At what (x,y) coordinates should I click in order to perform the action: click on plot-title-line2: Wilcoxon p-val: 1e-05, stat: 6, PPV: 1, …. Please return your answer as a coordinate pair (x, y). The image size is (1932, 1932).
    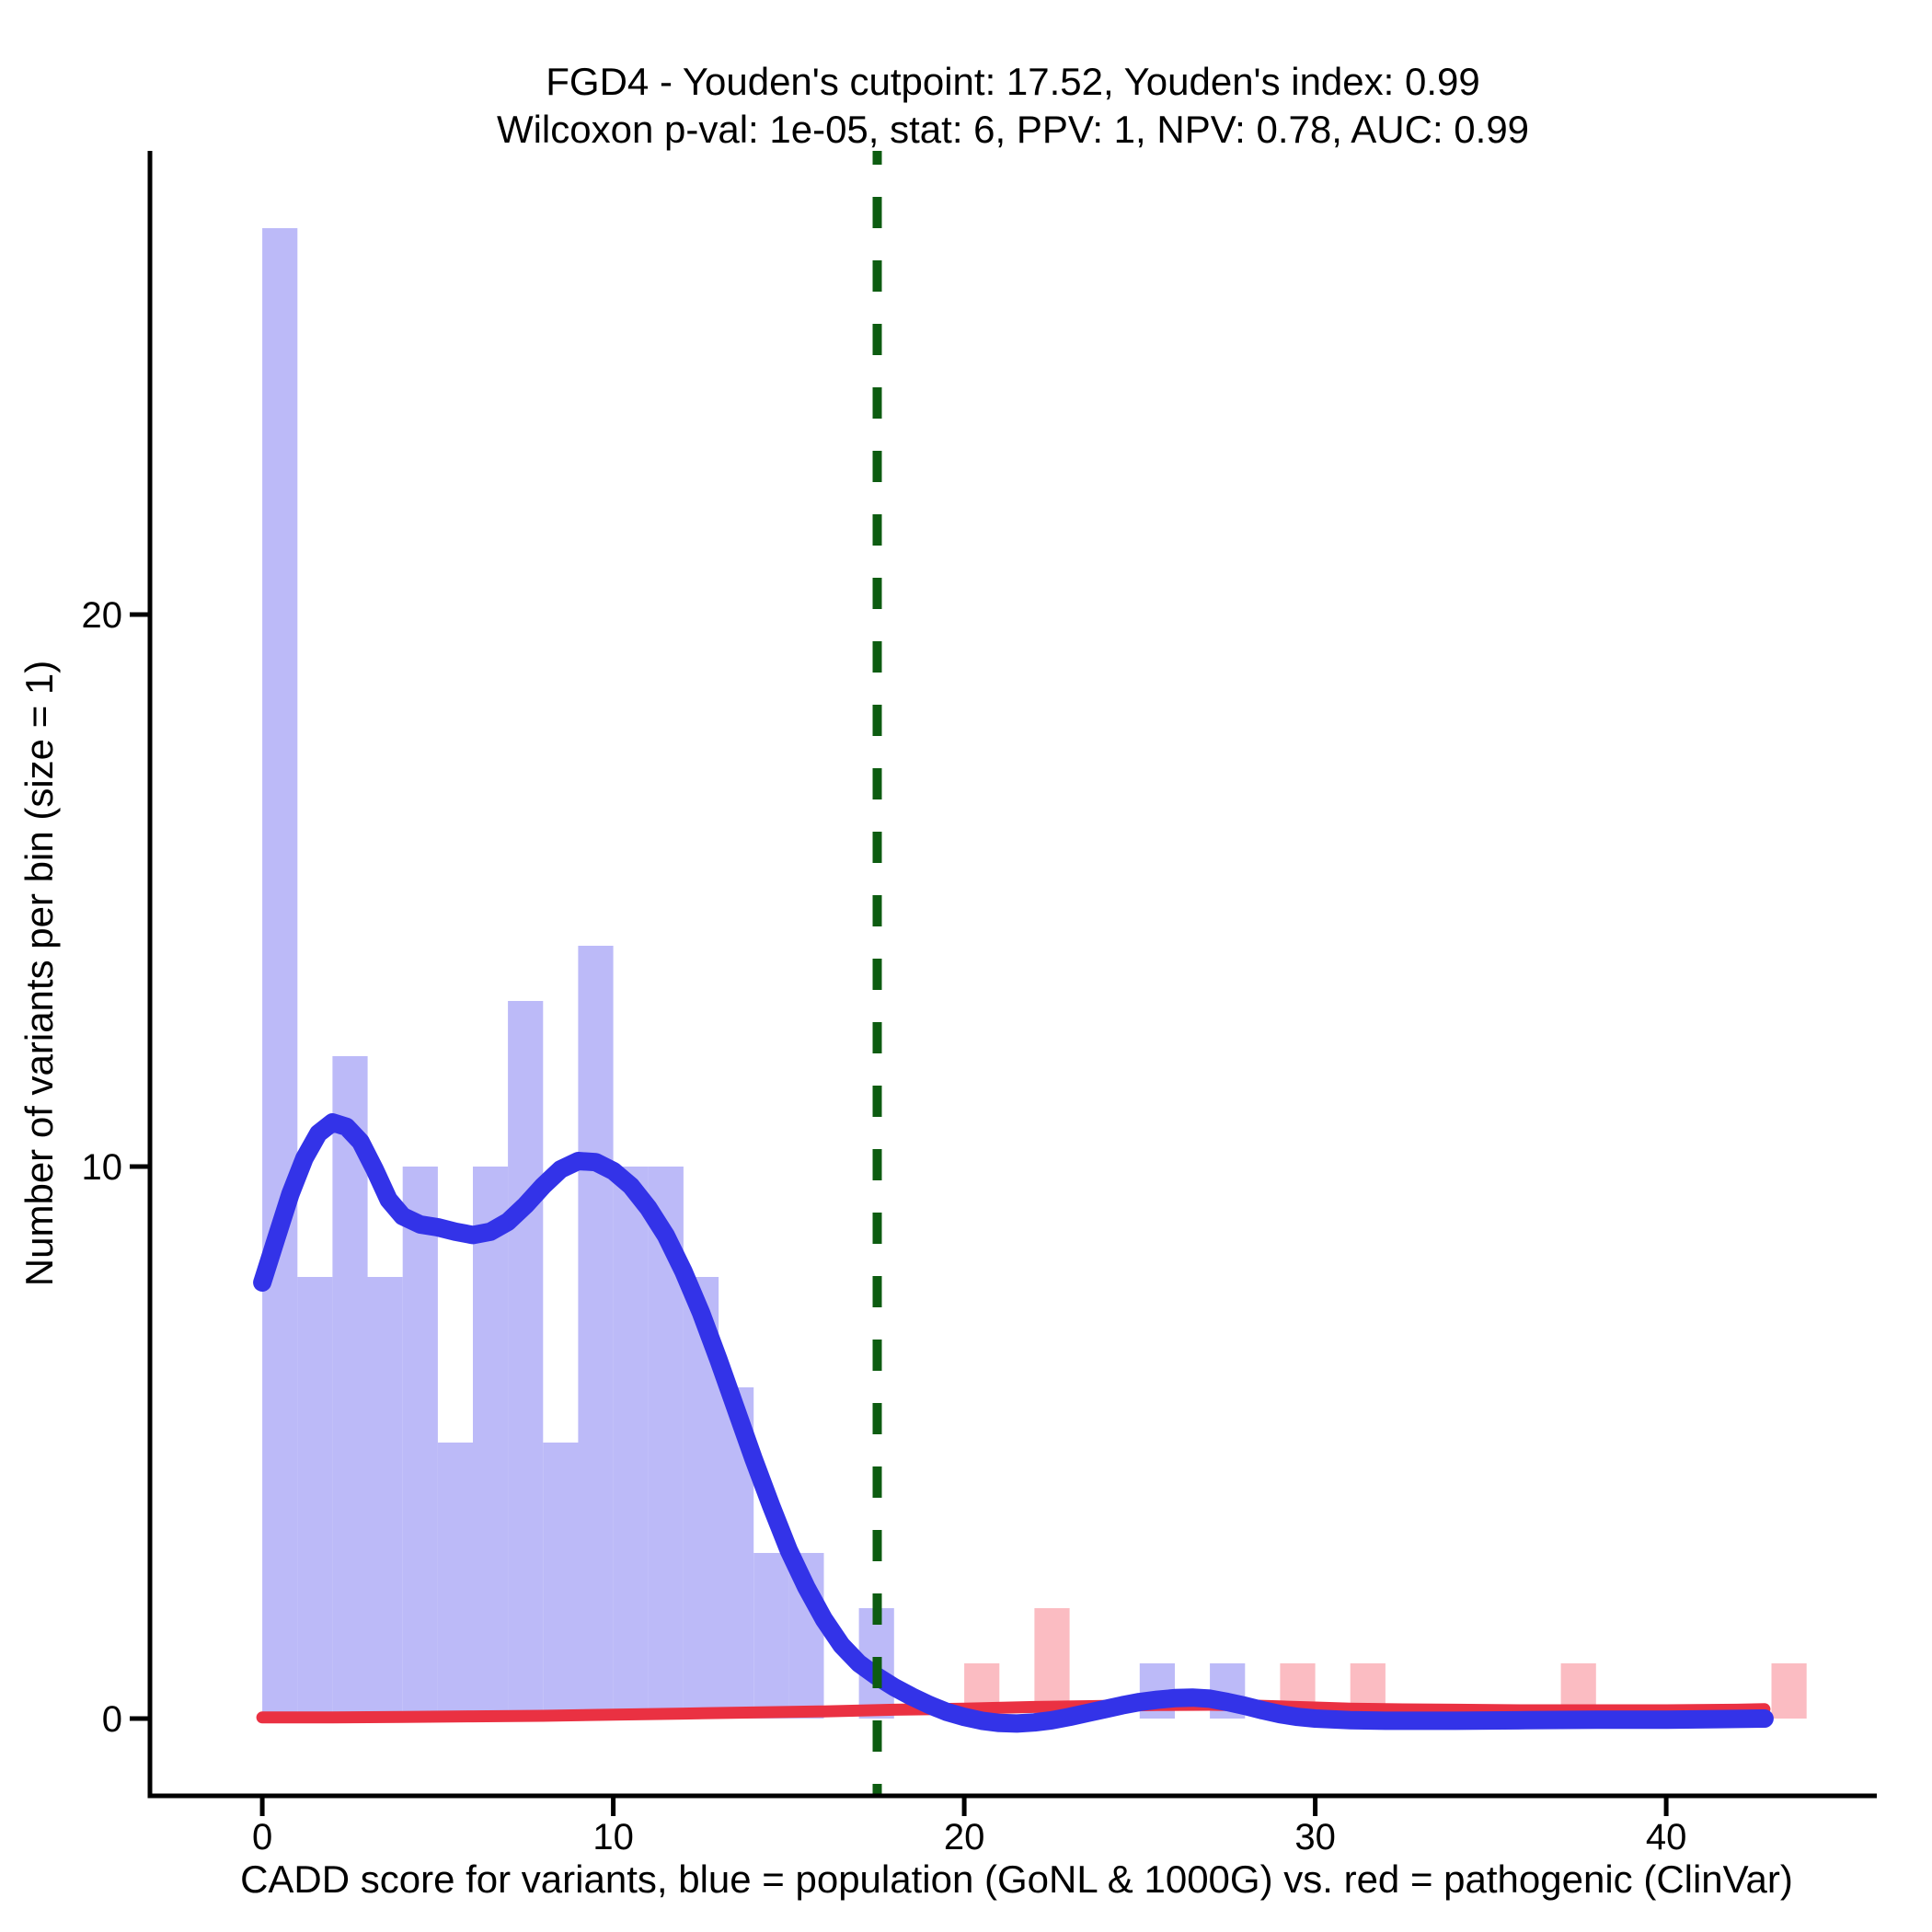
    Looking at the image, I should click on (1013, 129).